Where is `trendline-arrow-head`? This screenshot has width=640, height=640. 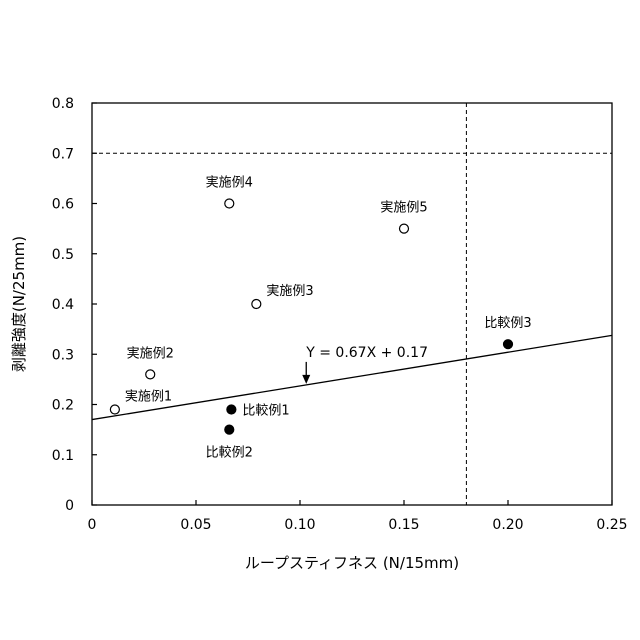
trendline-arrow-head is located at coordinates (306, 379).